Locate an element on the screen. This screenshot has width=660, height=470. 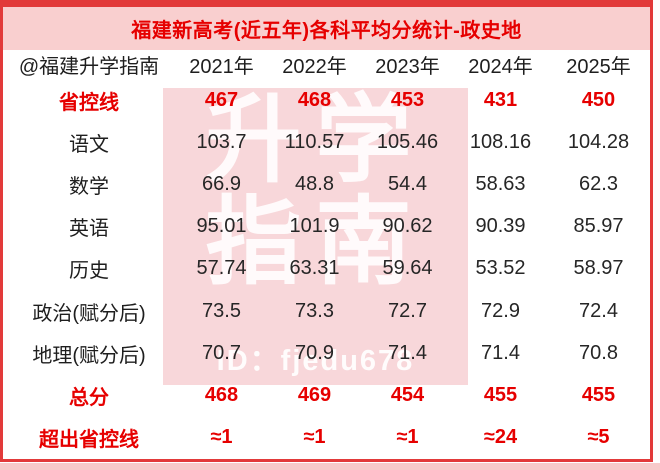
watermark-id: ID：fjedu678 is located at coordinates (315, 361).